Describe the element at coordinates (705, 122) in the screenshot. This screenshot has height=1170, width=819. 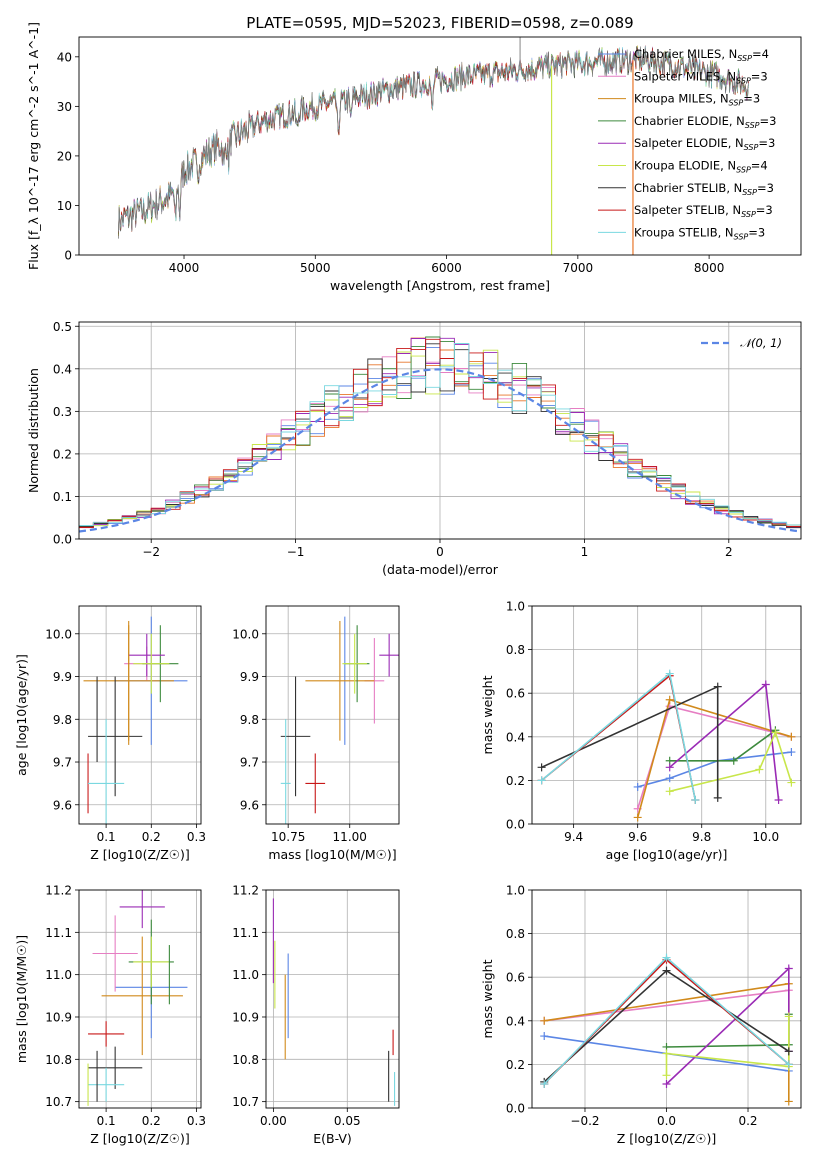
I see `legend-label: Chabrier ELODIE, NSSP=3` at that location.